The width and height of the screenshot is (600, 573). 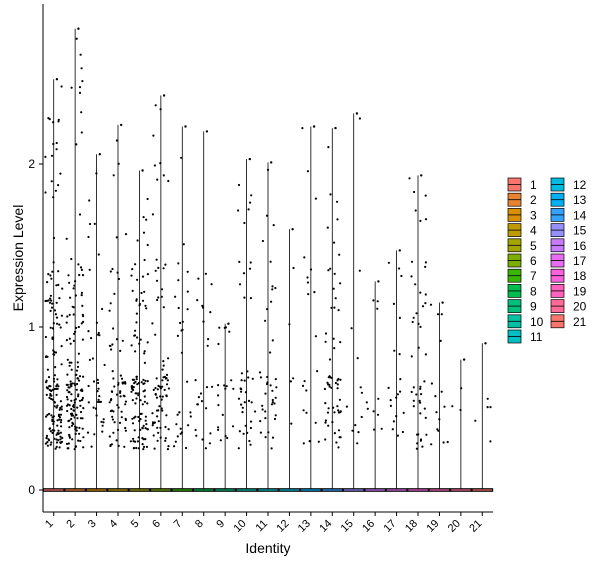 What do you see at coordinates (533, 291) in the screenshot?
I see `legend-label-8: 8` at bounding box center [533, 291].